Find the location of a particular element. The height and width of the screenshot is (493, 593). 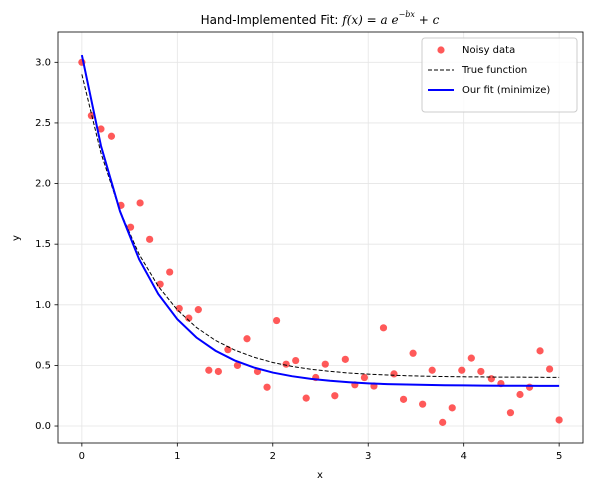

legend-box is located at coordinates (499, 75).